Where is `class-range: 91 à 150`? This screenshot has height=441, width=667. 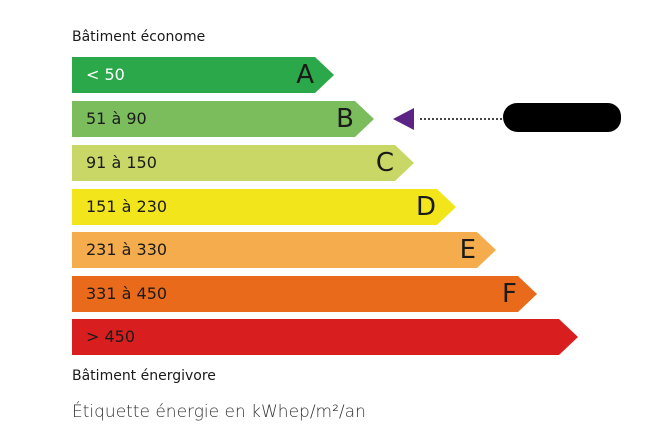
class-range: 91 à 150 is located at coordinates (121, 162).